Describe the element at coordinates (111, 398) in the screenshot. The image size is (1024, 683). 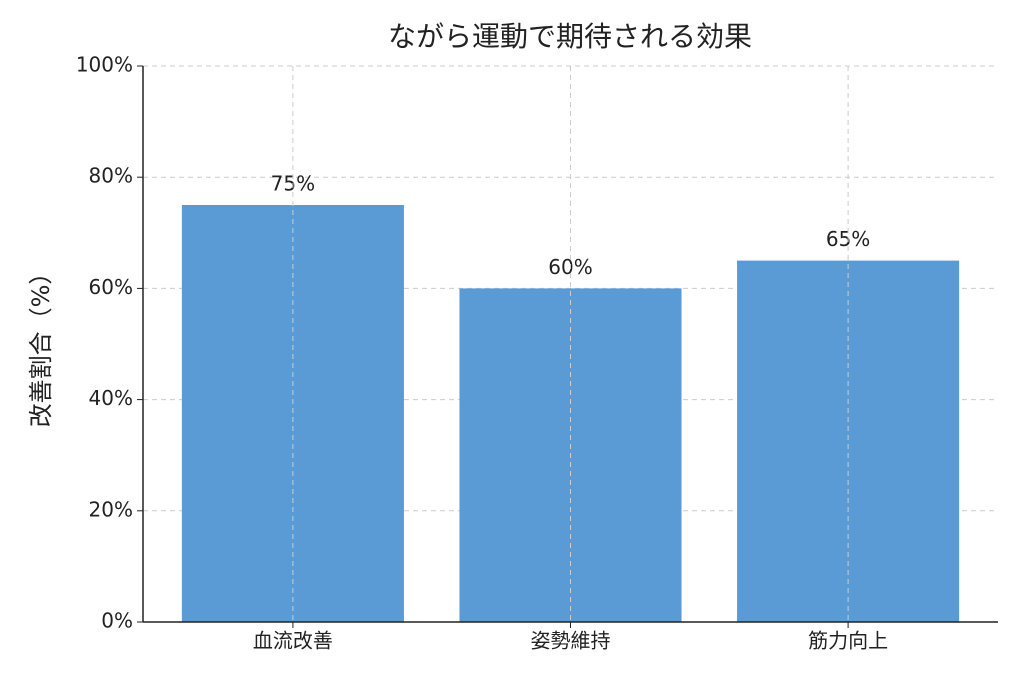
I see `y-tick-label: 40%` at that location.